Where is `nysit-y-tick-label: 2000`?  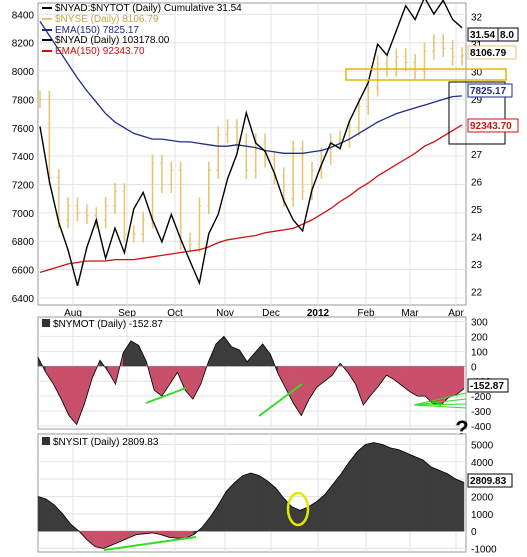
nysit-y-tick-label: 2000 is located at coordinates (482, 497).